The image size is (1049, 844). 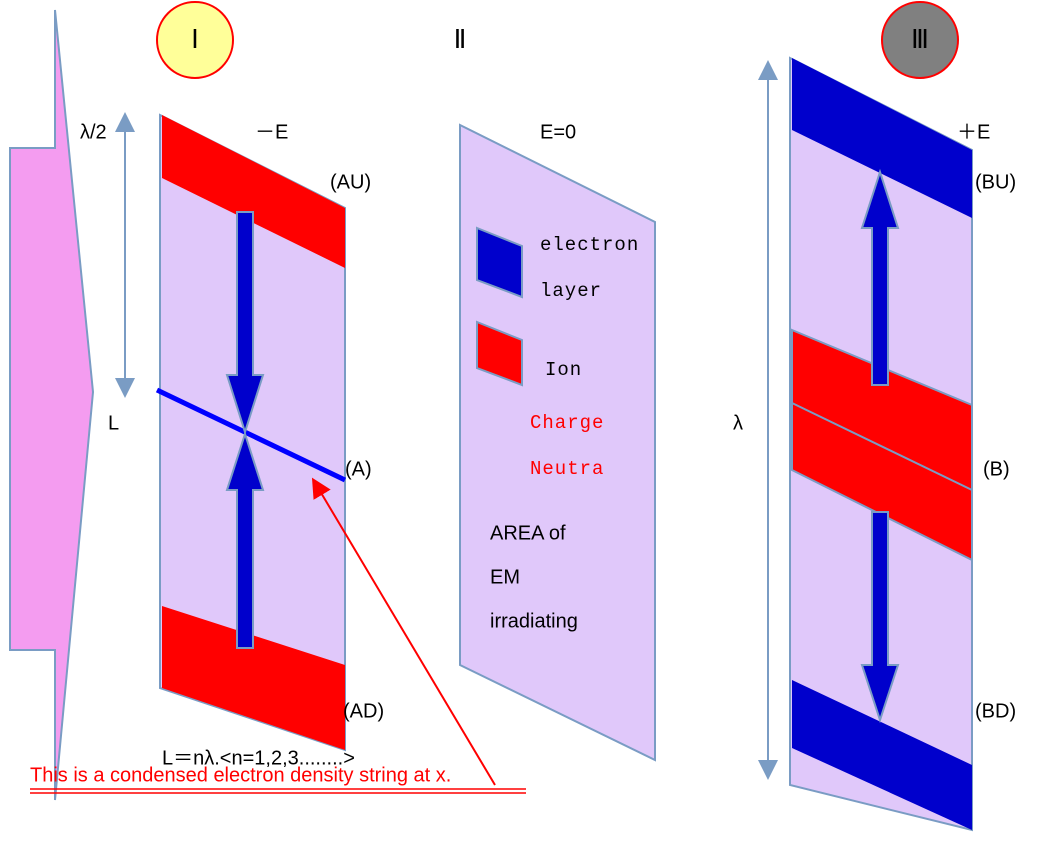 I want to click on legend-label: electron, so click(x=589, y=245).